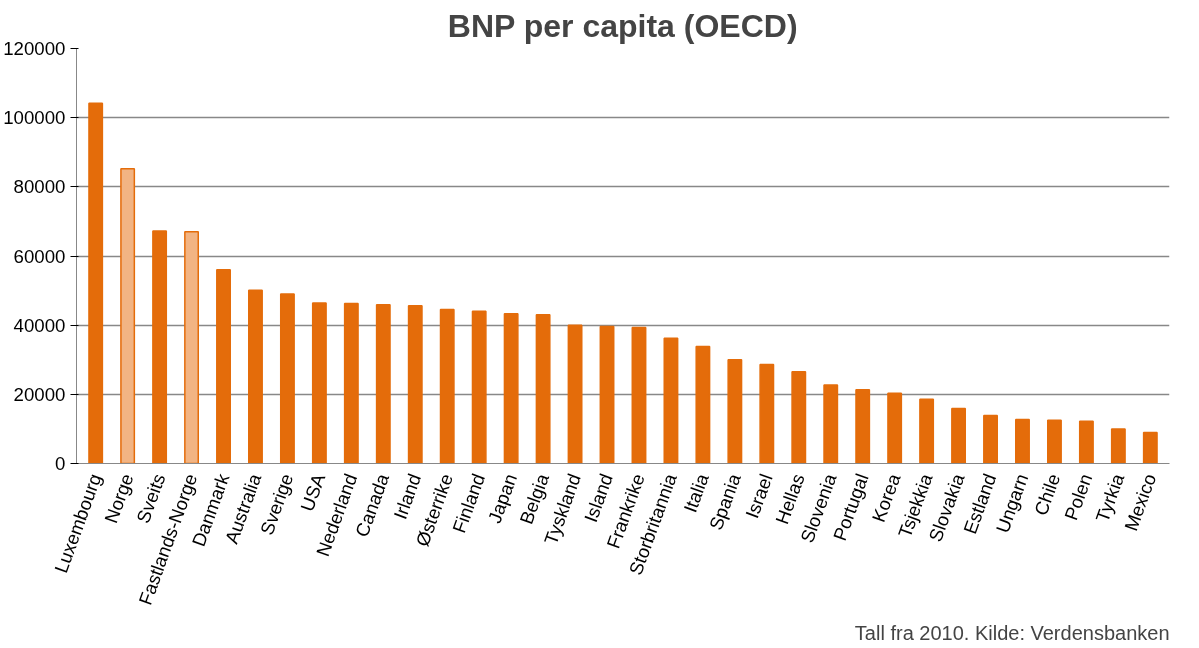  I want to click on y-tick-label: 20000, so click(39, 394).